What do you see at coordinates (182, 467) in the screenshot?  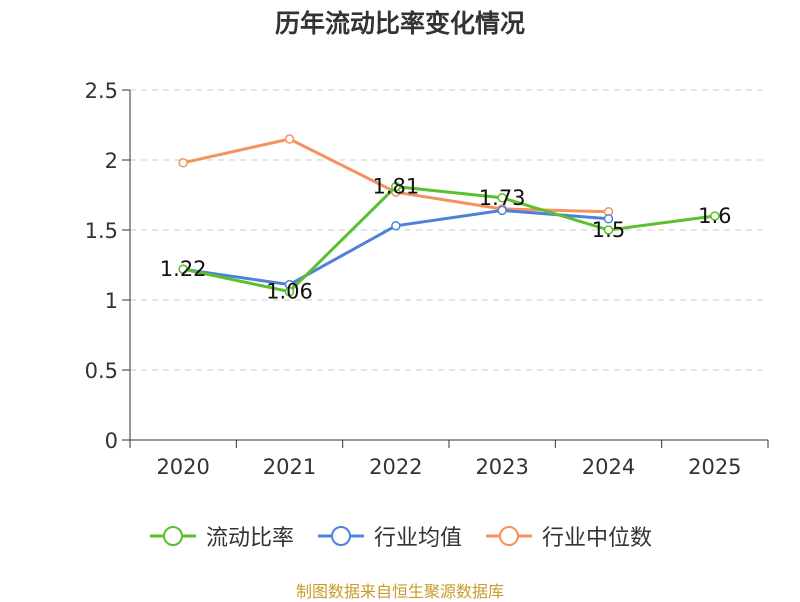 I see `x-tick-label: 2020` at bounding box center [182, 467].